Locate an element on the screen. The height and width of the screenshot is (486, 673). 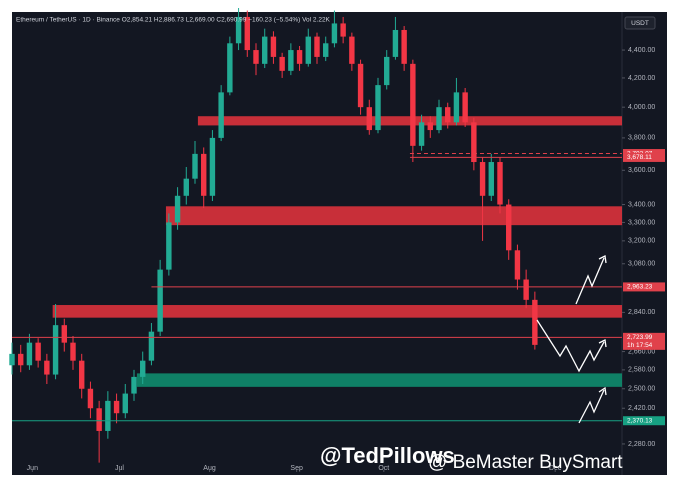
y-tick-label: 3,200.00 is located at coordinates (641, 241).